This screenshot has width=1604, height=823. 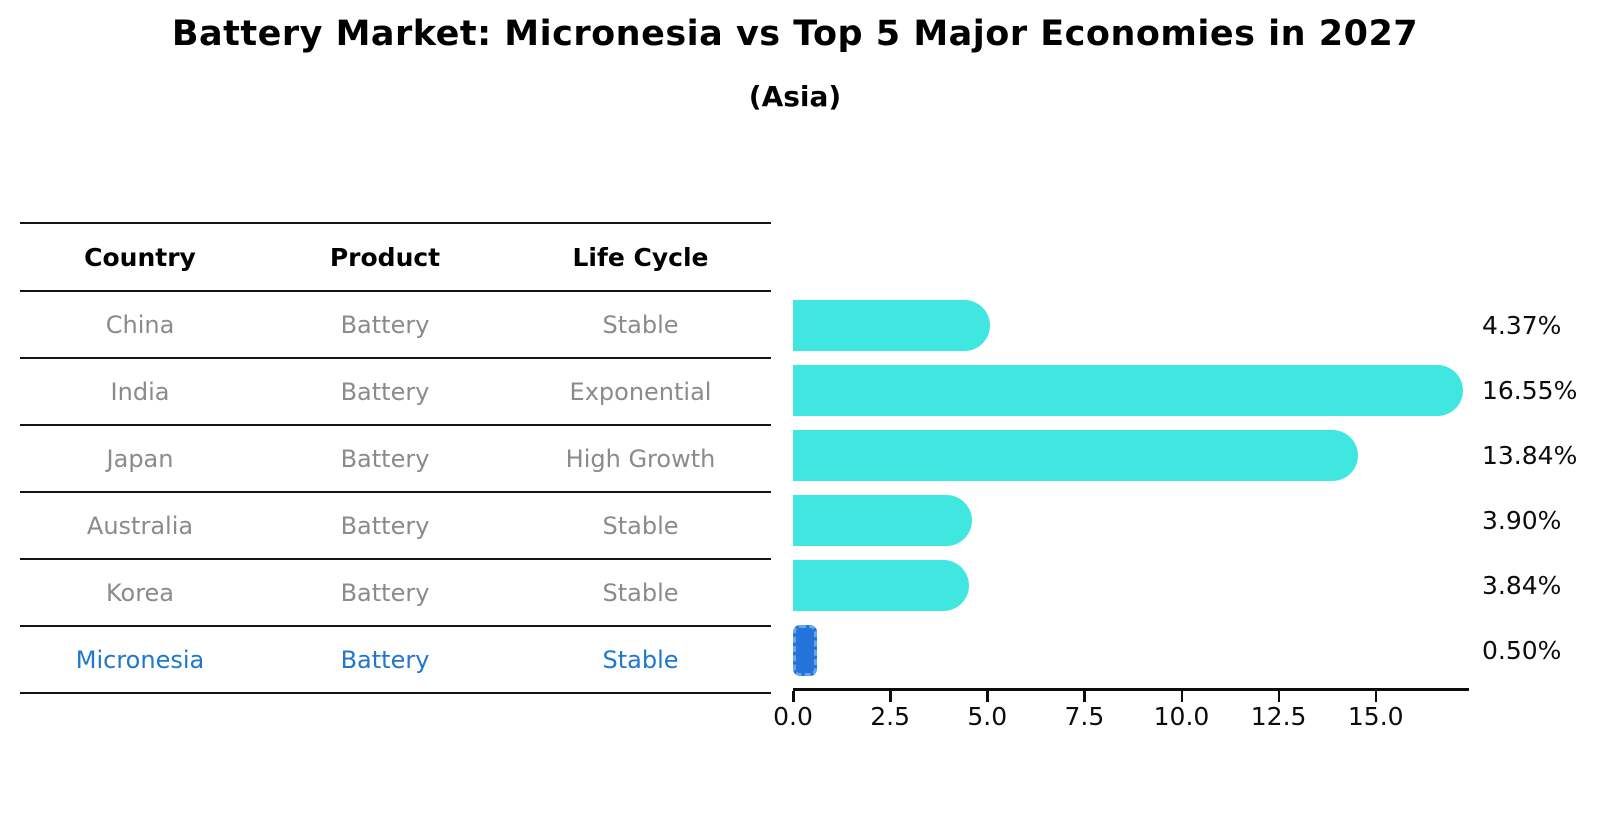 I want to click on life-cycle-cell: Exponential, so click(x=640, y=391).